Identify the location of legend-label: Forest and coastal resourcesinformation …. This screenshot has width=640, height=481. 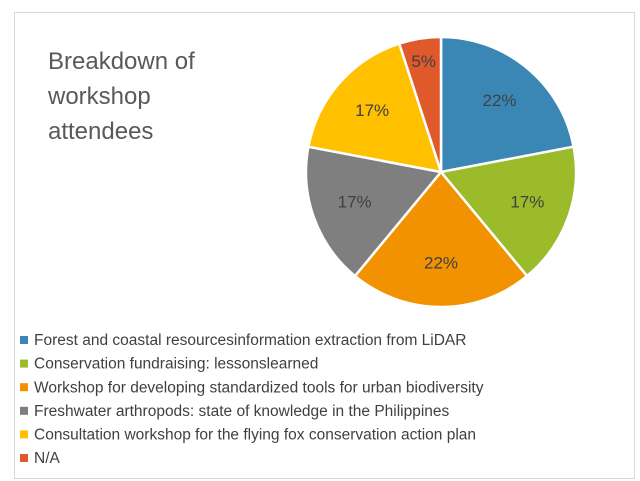
(250, 340).